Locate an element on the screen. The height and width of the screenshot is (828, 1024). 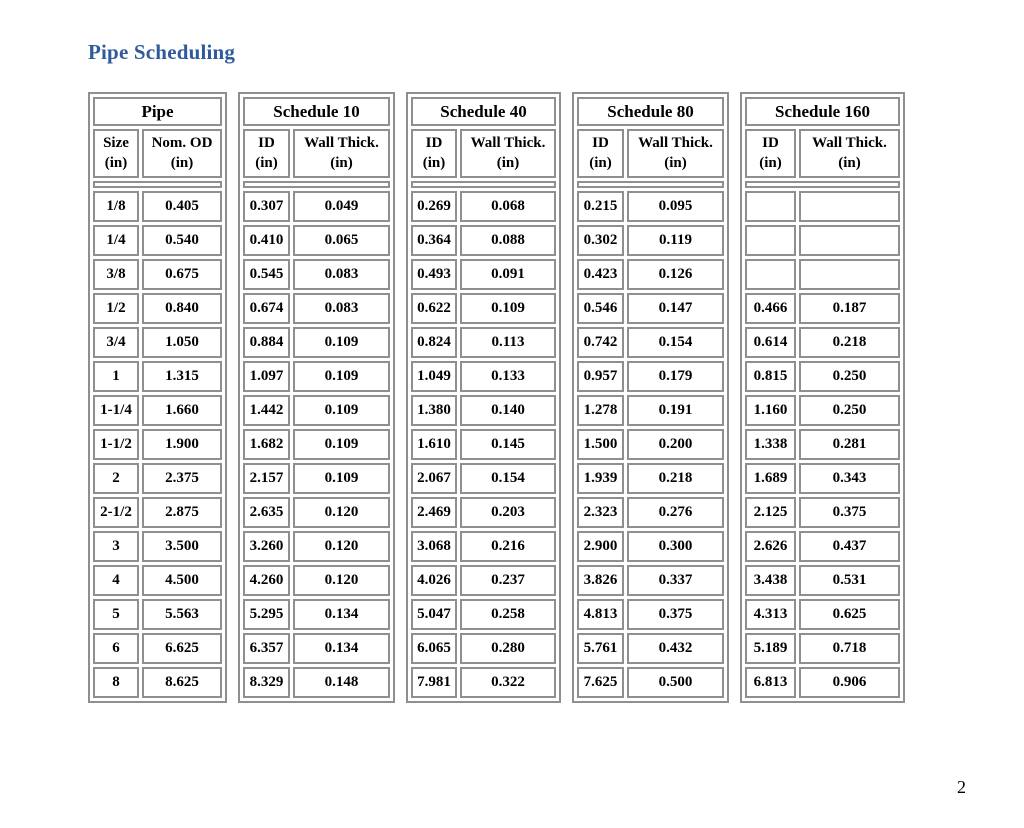
table-cell: 0.083 is located at coordinates (341, 308).